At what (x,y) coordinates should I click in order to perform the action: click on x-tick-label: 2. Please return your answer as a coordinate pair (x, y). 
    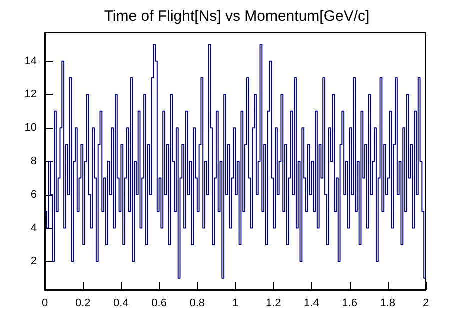
    Looking at the image, I should click on (426, 304).